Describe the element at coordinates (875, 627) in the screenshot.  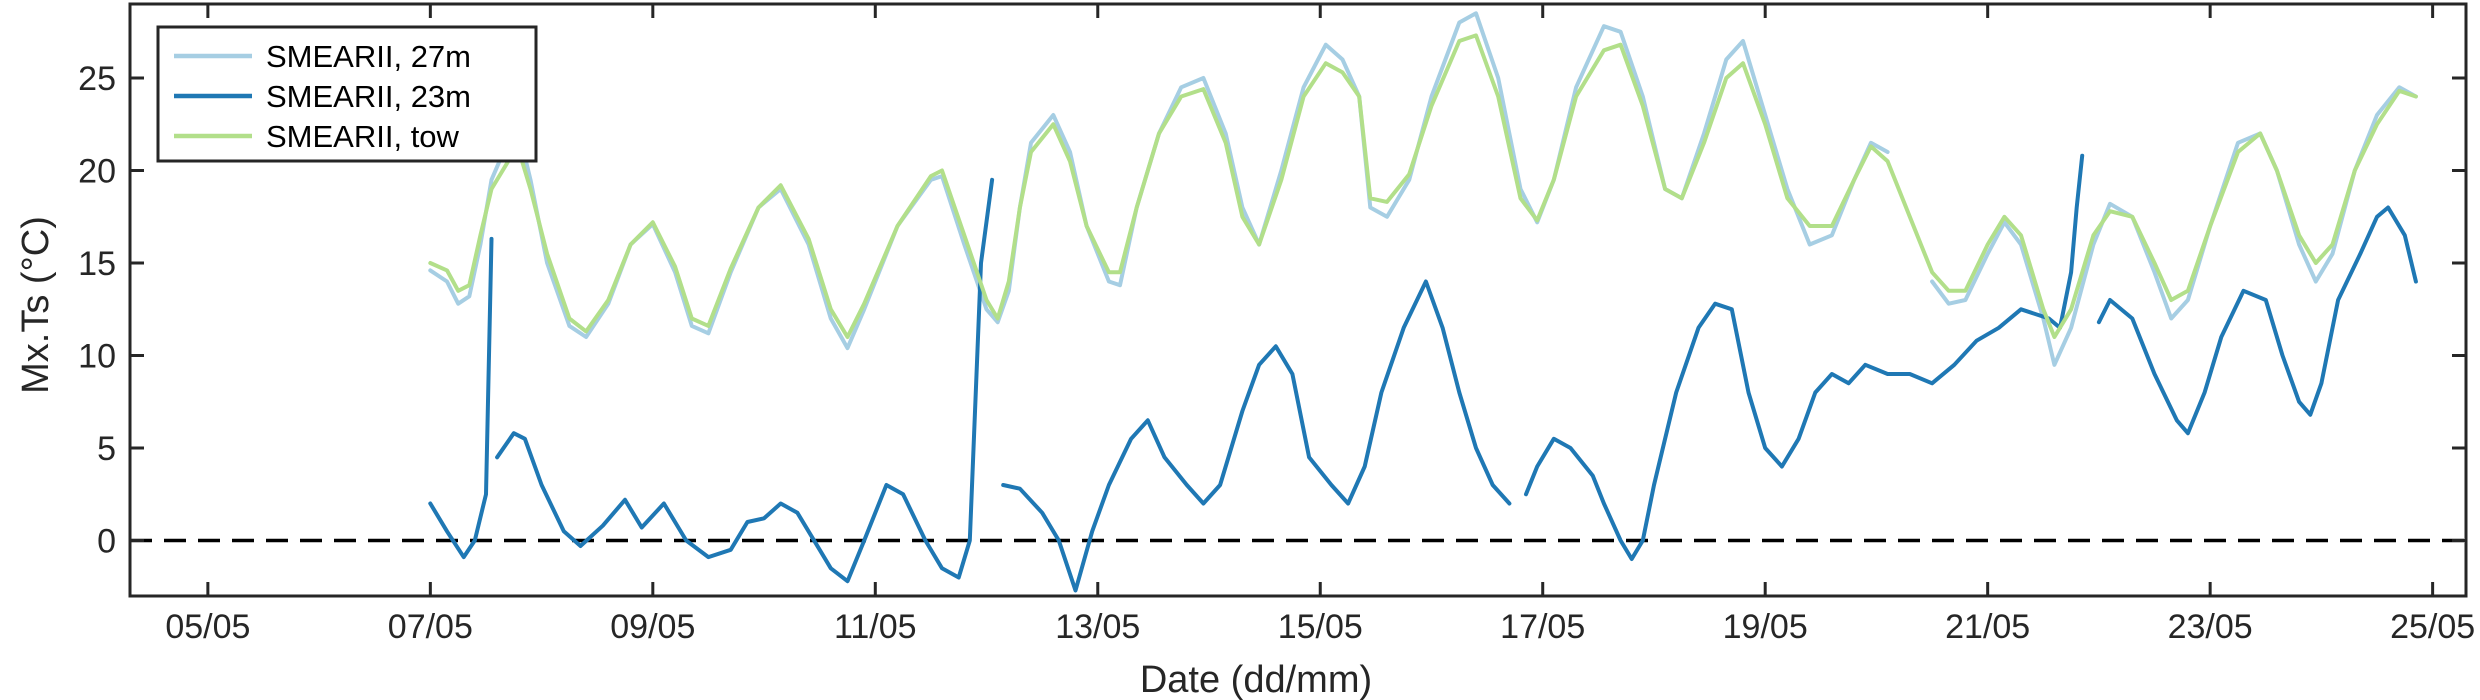
I see `x-tick-label: 11/05` at that location.